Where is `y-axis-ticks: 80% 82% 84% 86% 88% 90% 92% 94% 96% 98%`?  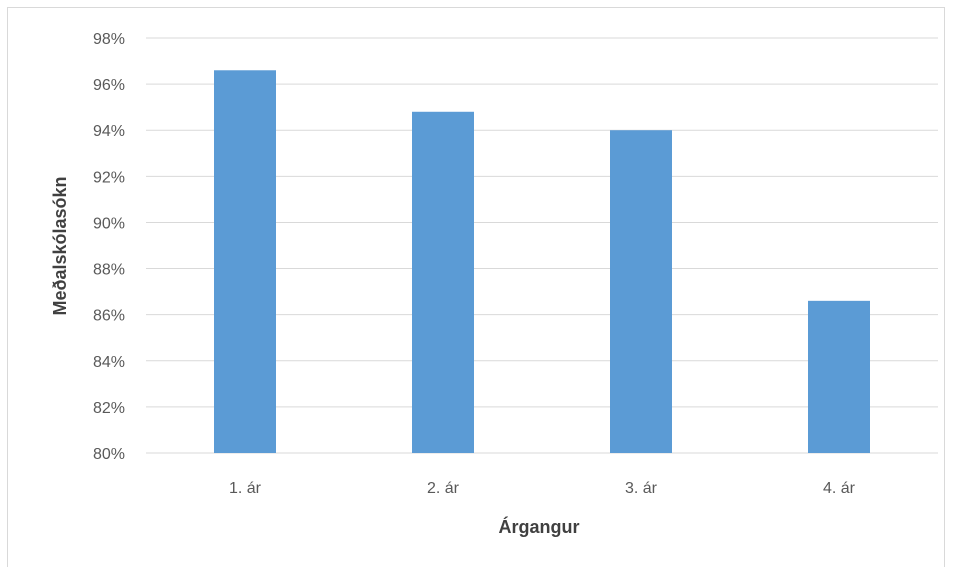 y-axis-ticks: 80% 82% 84% 86% 88% 90% 92% 94% 96% 98% is located at coordinates (109, 247).